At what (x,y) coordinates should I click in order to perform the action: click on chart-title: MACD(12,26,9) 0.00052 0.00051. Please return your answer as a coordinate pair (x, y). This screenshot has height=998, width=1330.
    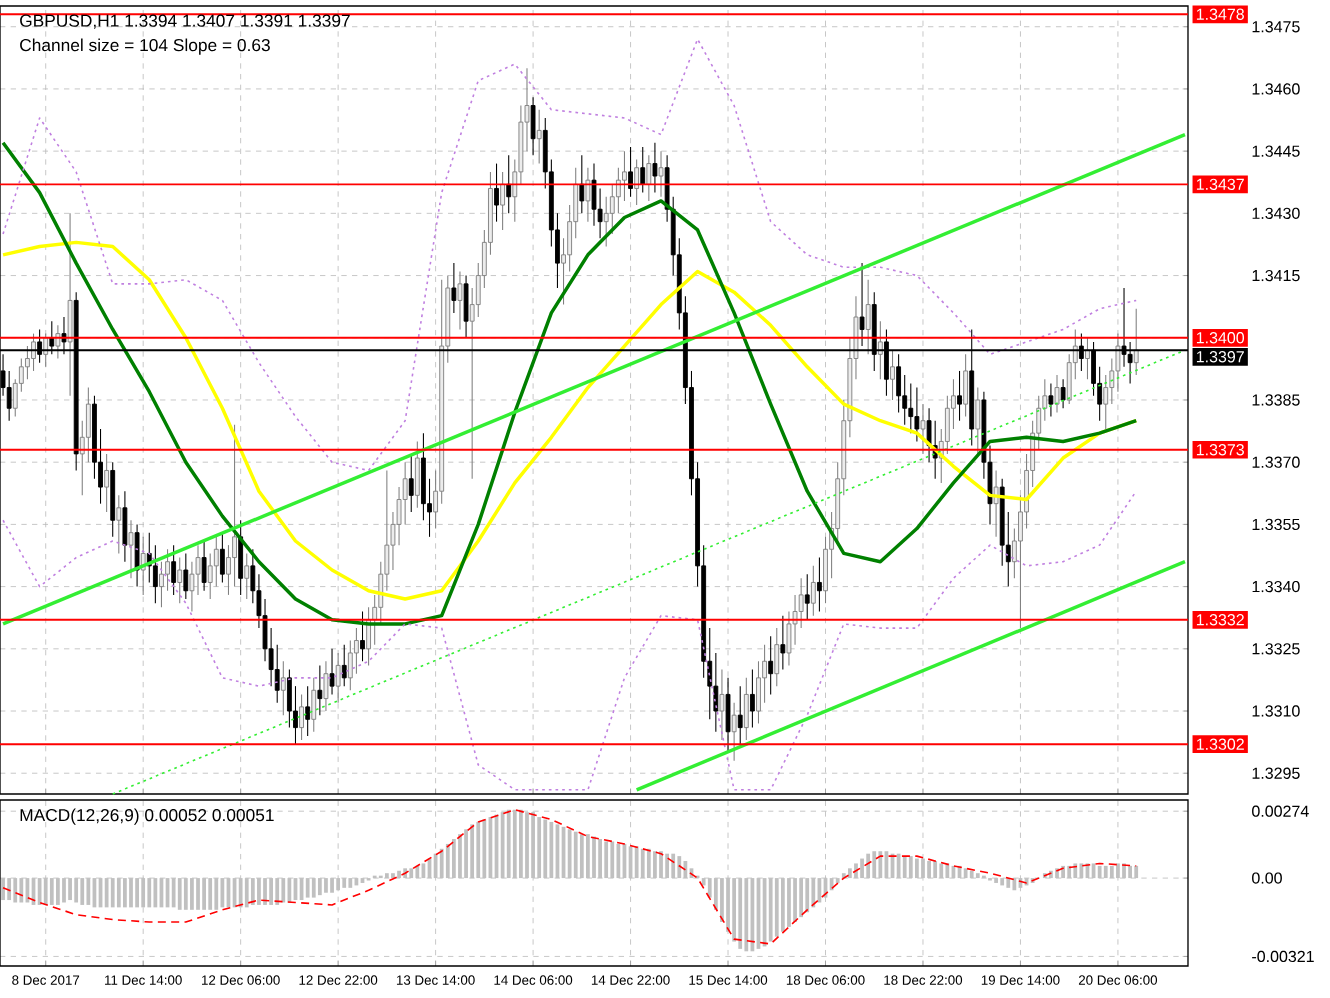
    Looking at the image, I should click on (147, 816).